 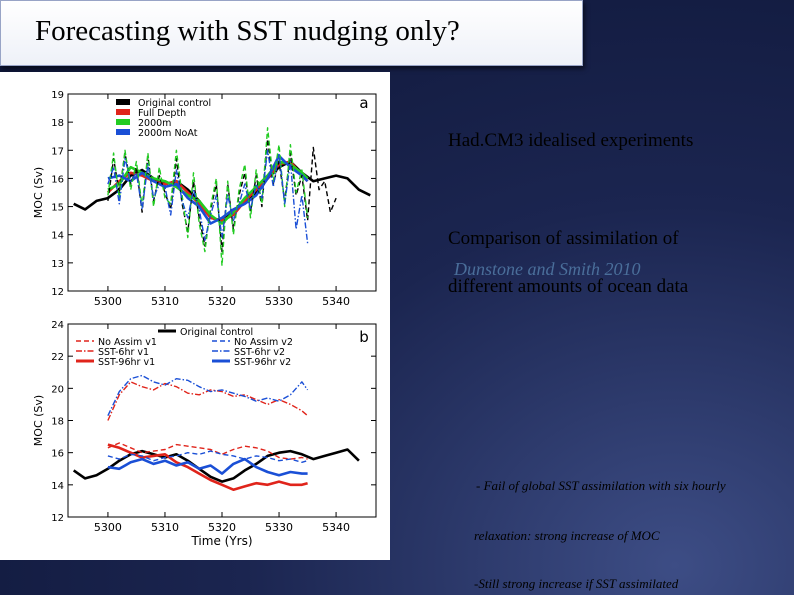 I want to click on panel-b-series-original-control, so click(x=216, y=465).